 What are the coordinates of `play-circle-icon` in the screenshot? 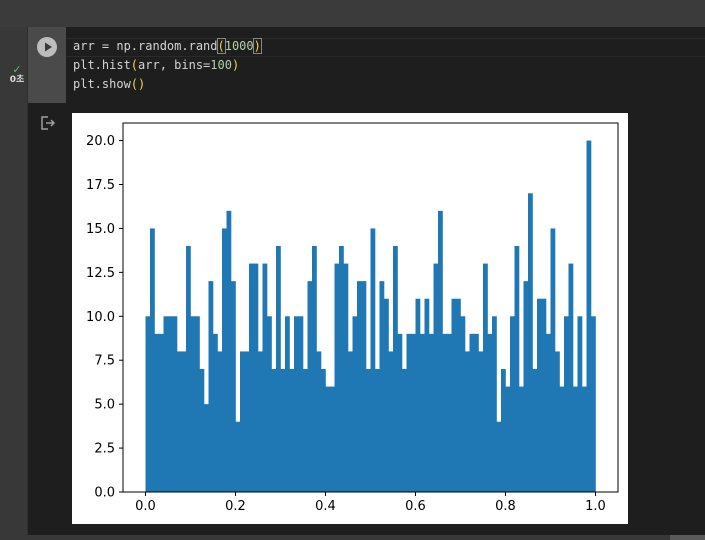 It's located at (47, 47).